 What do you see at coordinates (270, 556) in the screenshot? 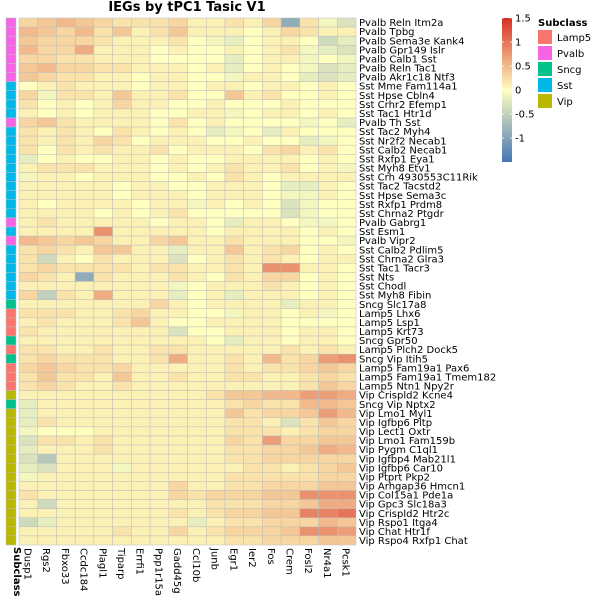
I see `column-label: Fos` at bounding box center [270, 556].